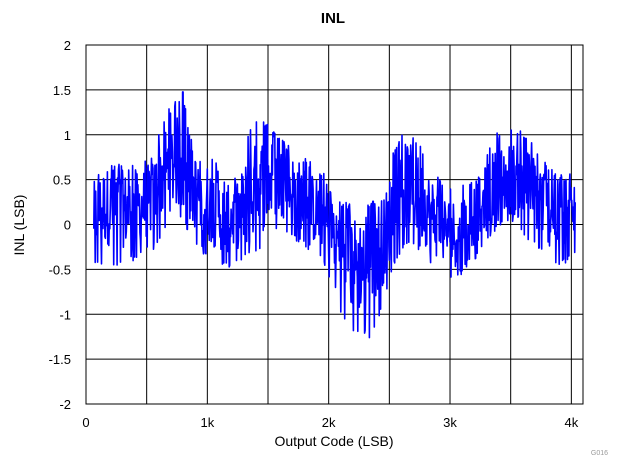 The height and width of the screenshot is (459, 617). I want to click on x-tick-label: 3k, so click(450, 422).